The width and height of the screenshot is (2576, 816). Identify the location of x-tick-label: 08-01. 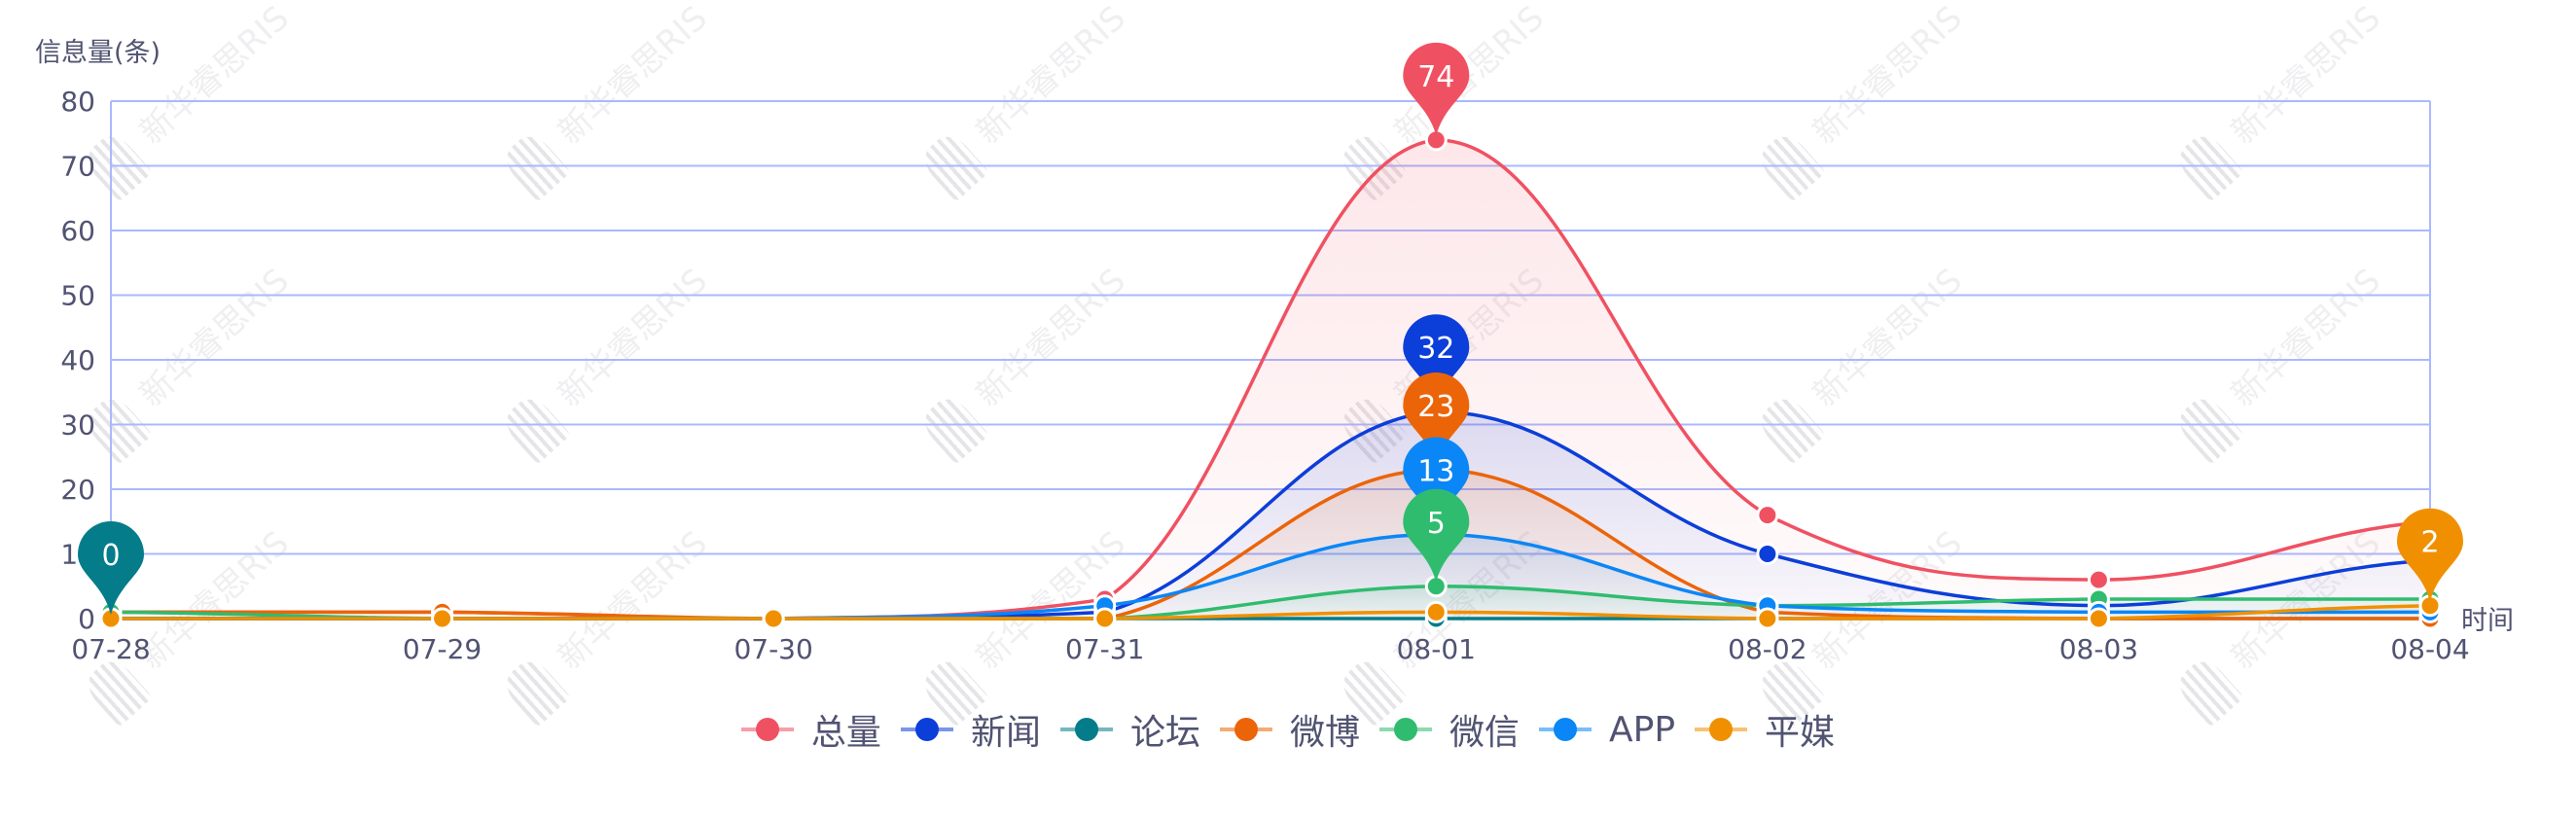
(1436, 649).